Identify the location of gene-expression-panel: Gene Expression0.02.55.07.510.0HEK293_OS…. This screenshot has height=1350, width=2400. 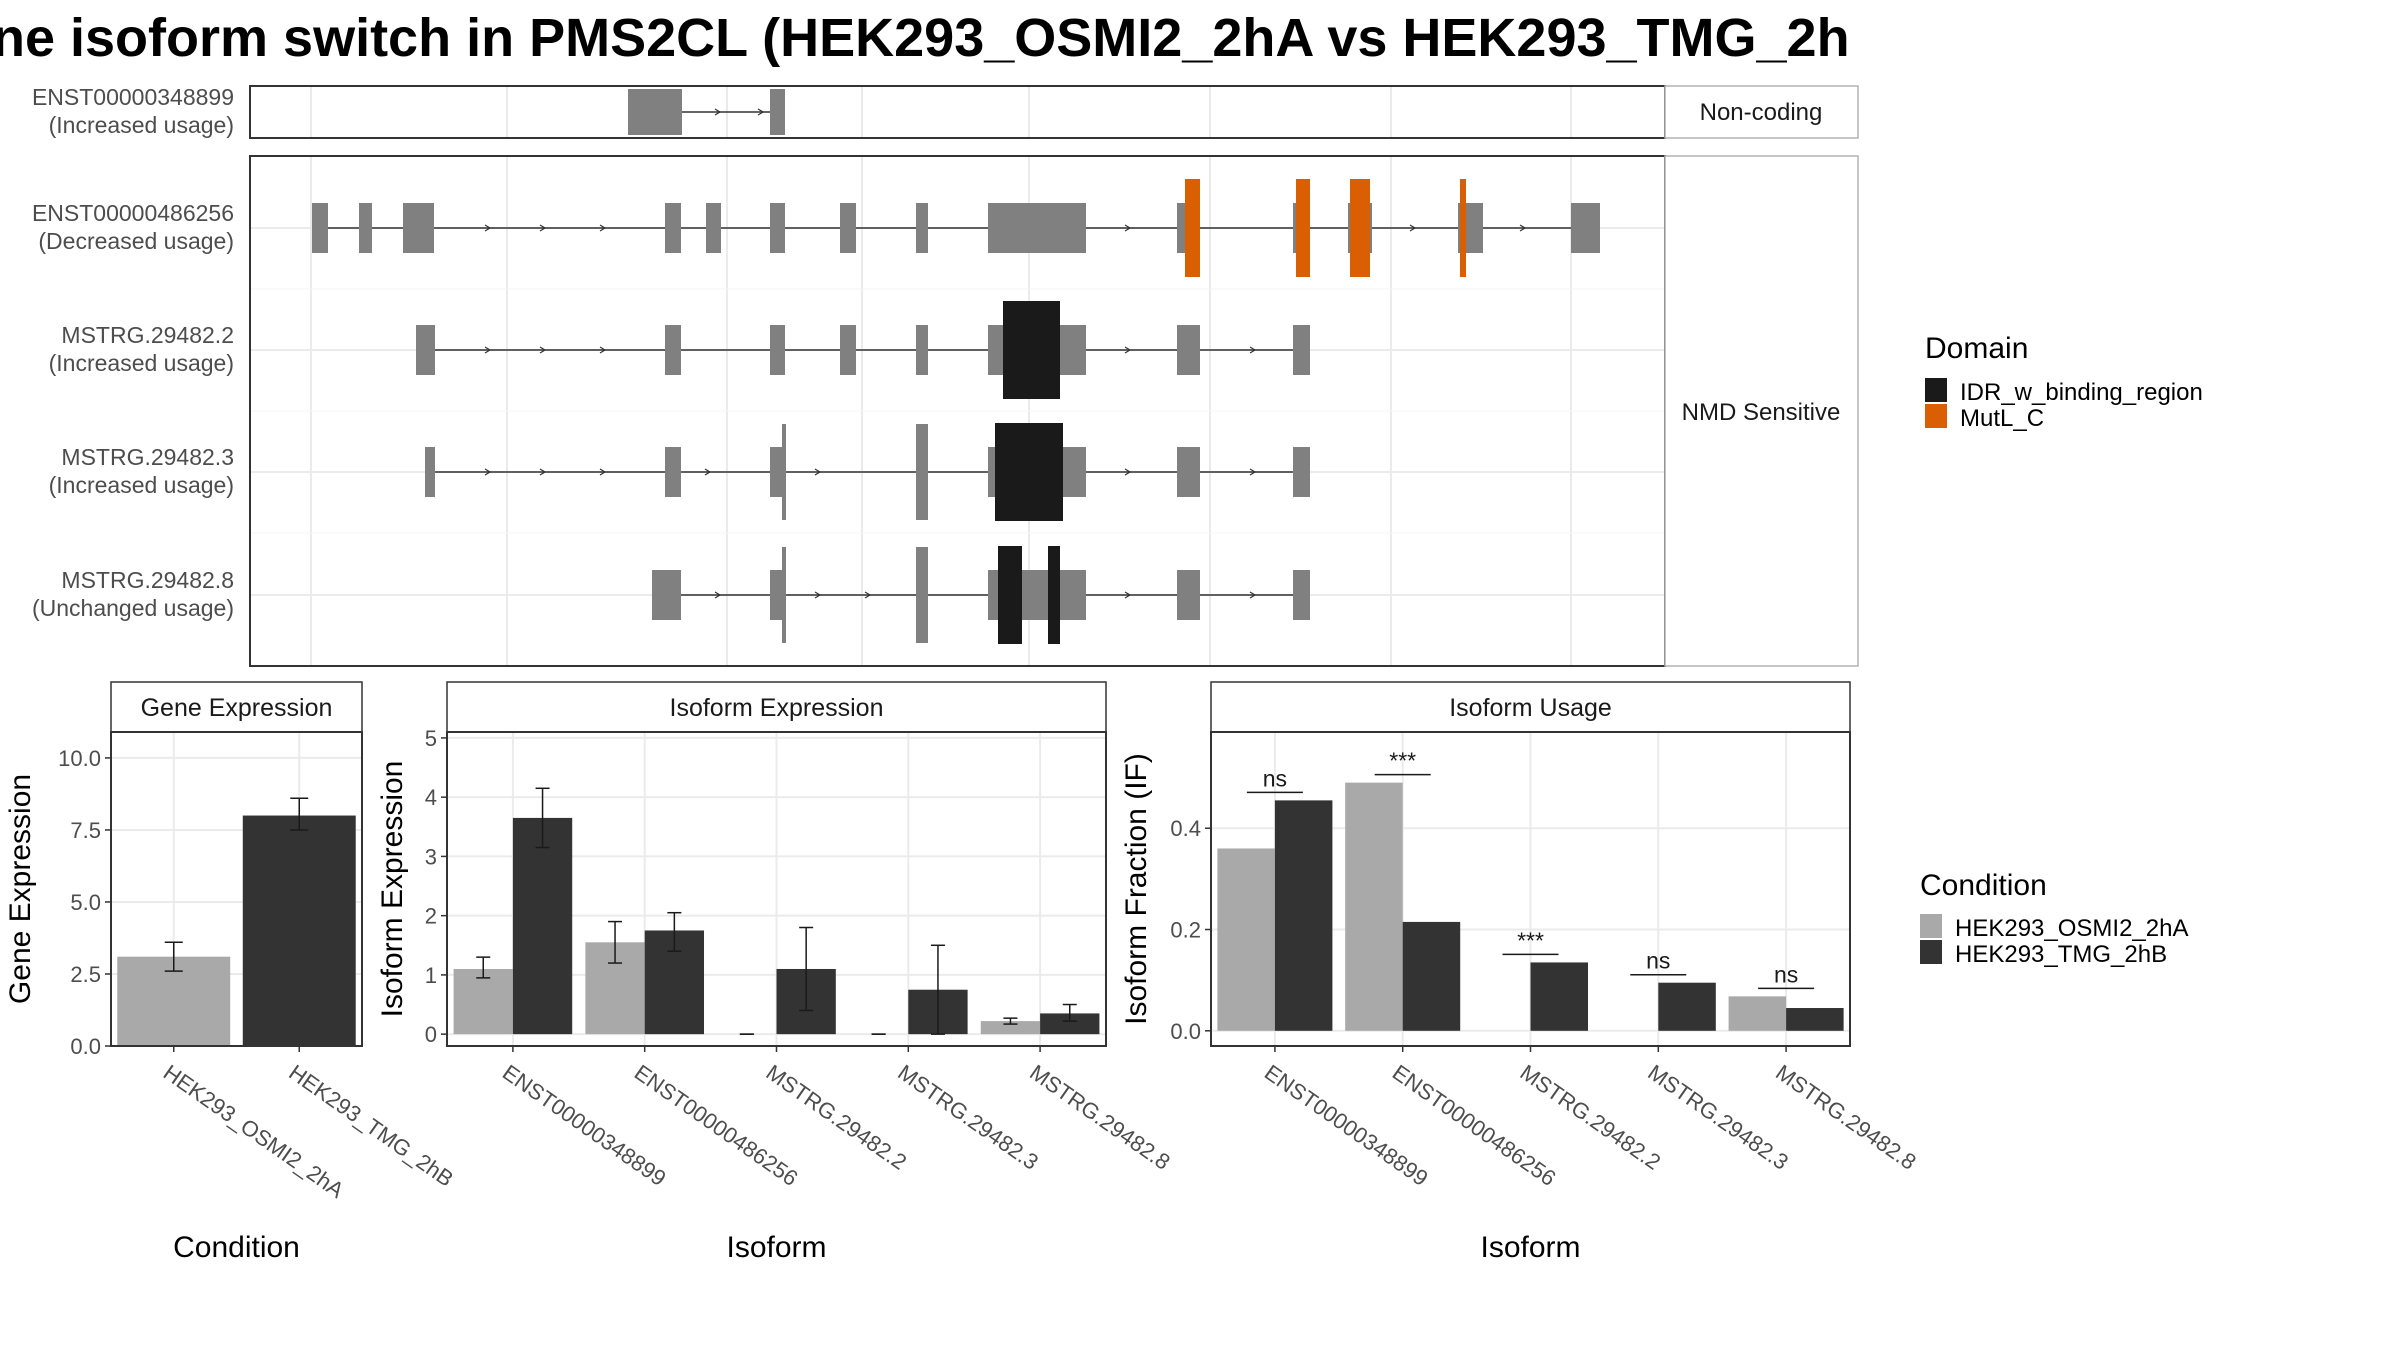
(231, 972).